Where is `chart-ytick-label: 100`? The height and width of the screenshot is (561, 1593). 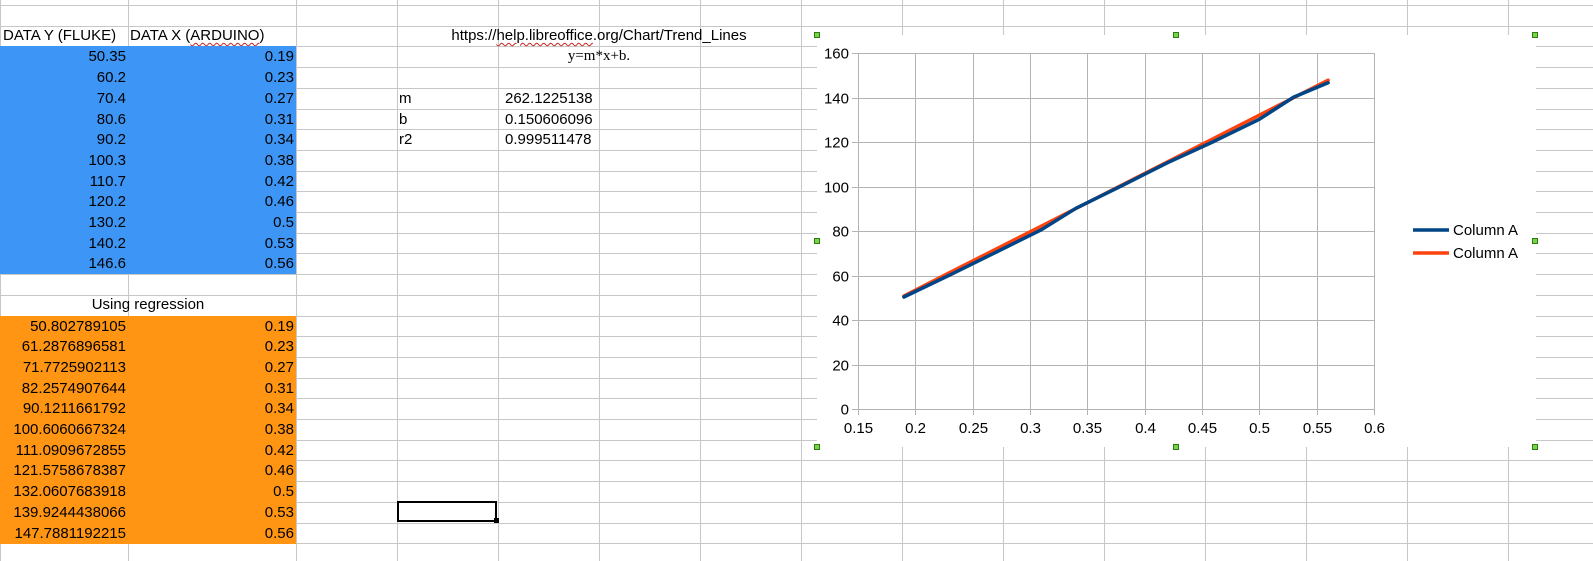 chart-ytick-label: 100 is located at coordinates (836, 188).